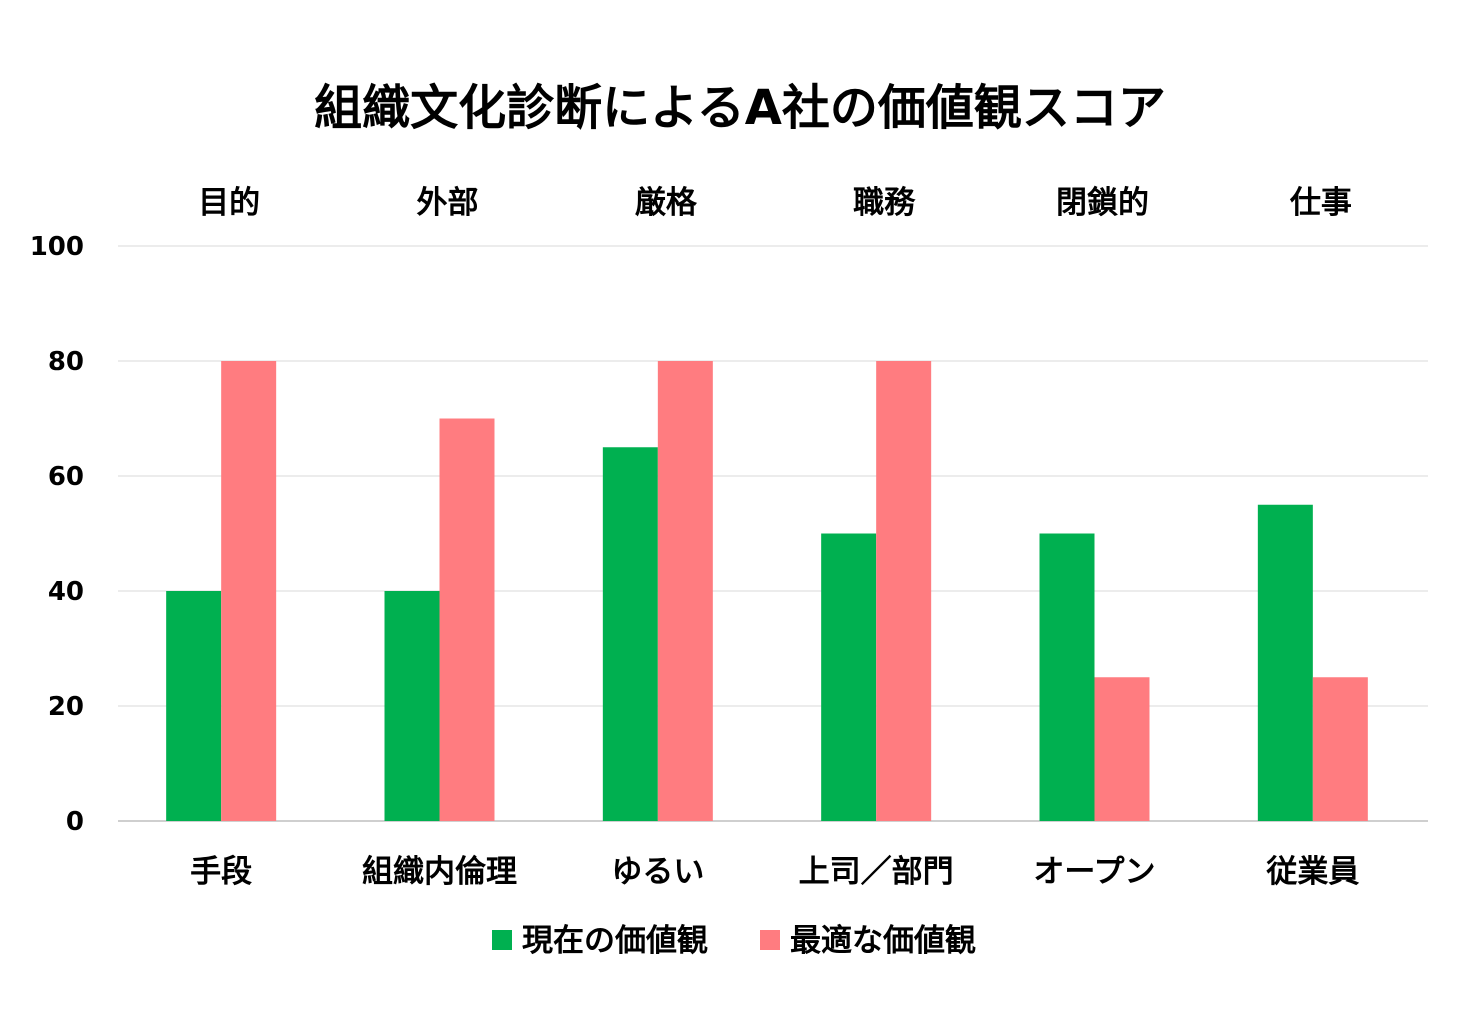 The width and height of the screenshot is (1480, 1024). Describe the element at coordinates (1094, 872) in the screenshot. I see `category-label: オープン` at that location.